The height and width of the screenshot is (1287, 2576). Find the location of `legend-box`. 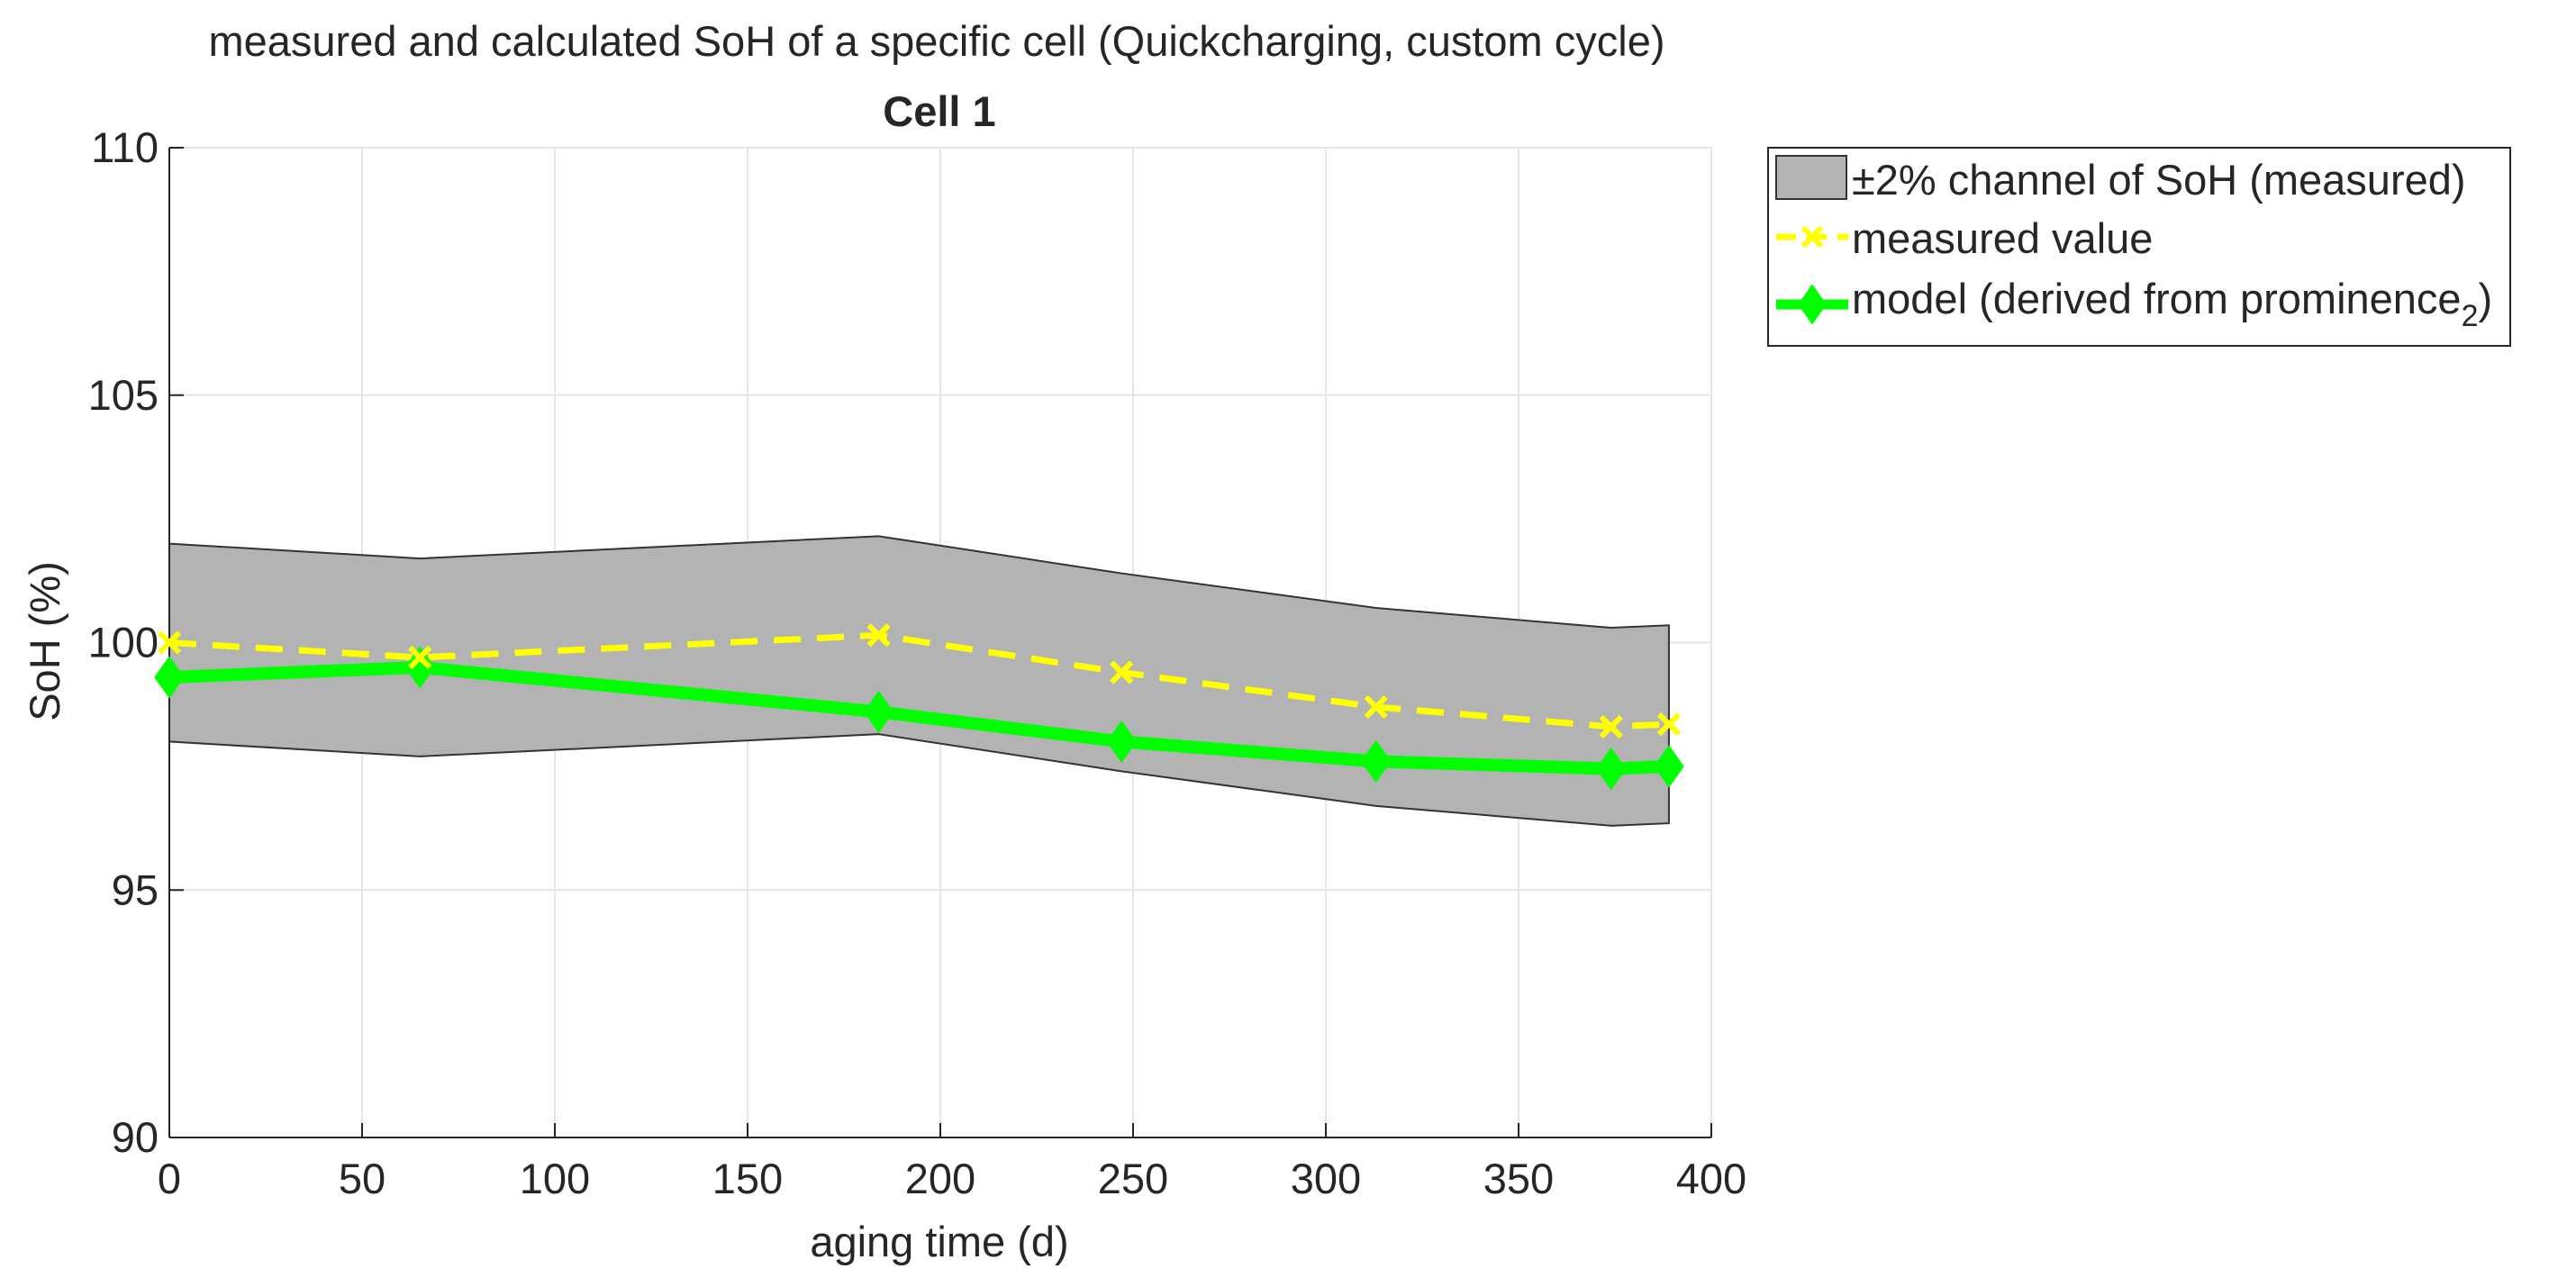

legend-box is located at coordinates (2139, 247).